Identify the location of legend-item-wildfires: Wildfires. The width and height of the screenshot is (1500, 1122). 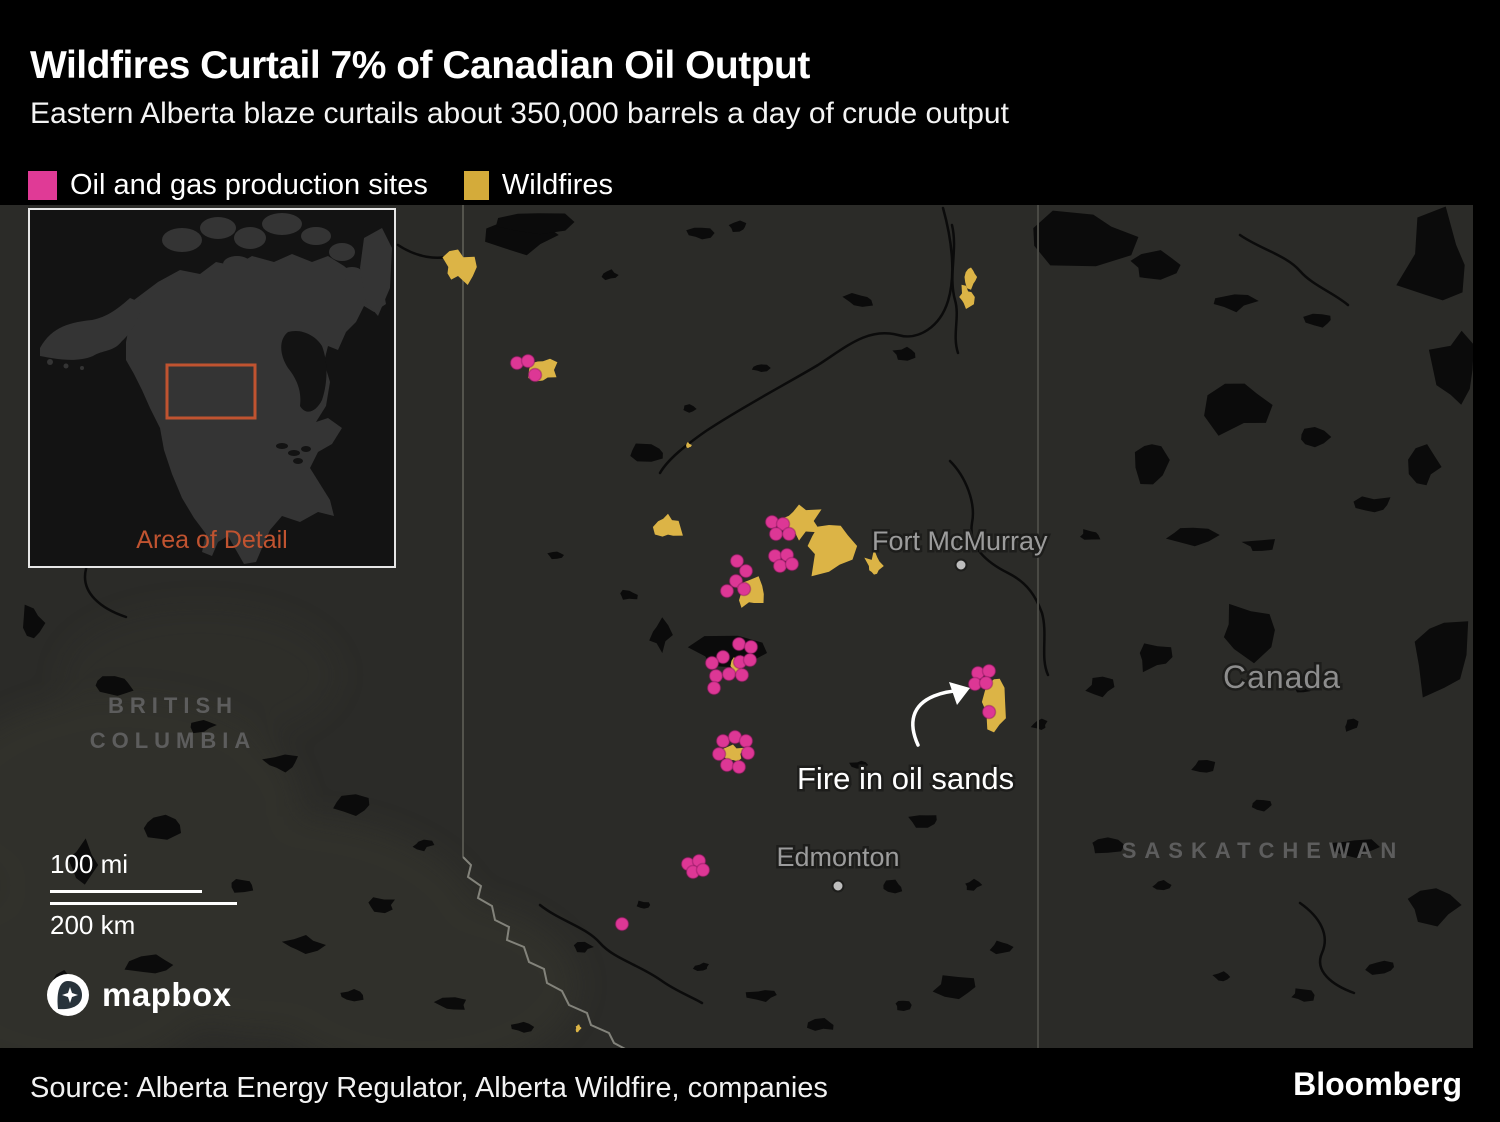
(538, 185).